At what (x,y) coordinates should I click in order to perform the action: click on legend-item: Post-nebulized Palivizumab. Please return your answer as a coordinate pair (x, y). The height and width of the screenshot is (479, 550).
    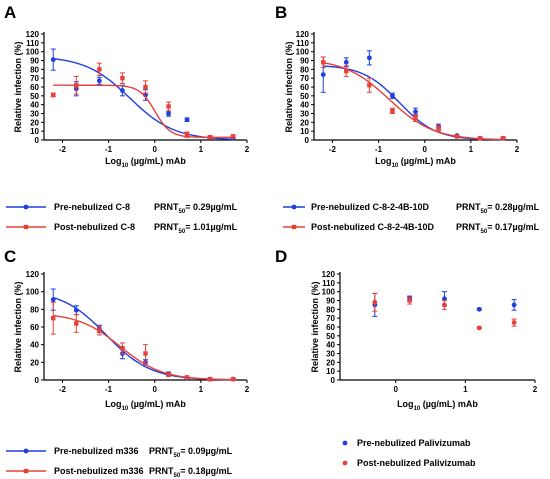
    Looking at the image, I should click on (409, 463).